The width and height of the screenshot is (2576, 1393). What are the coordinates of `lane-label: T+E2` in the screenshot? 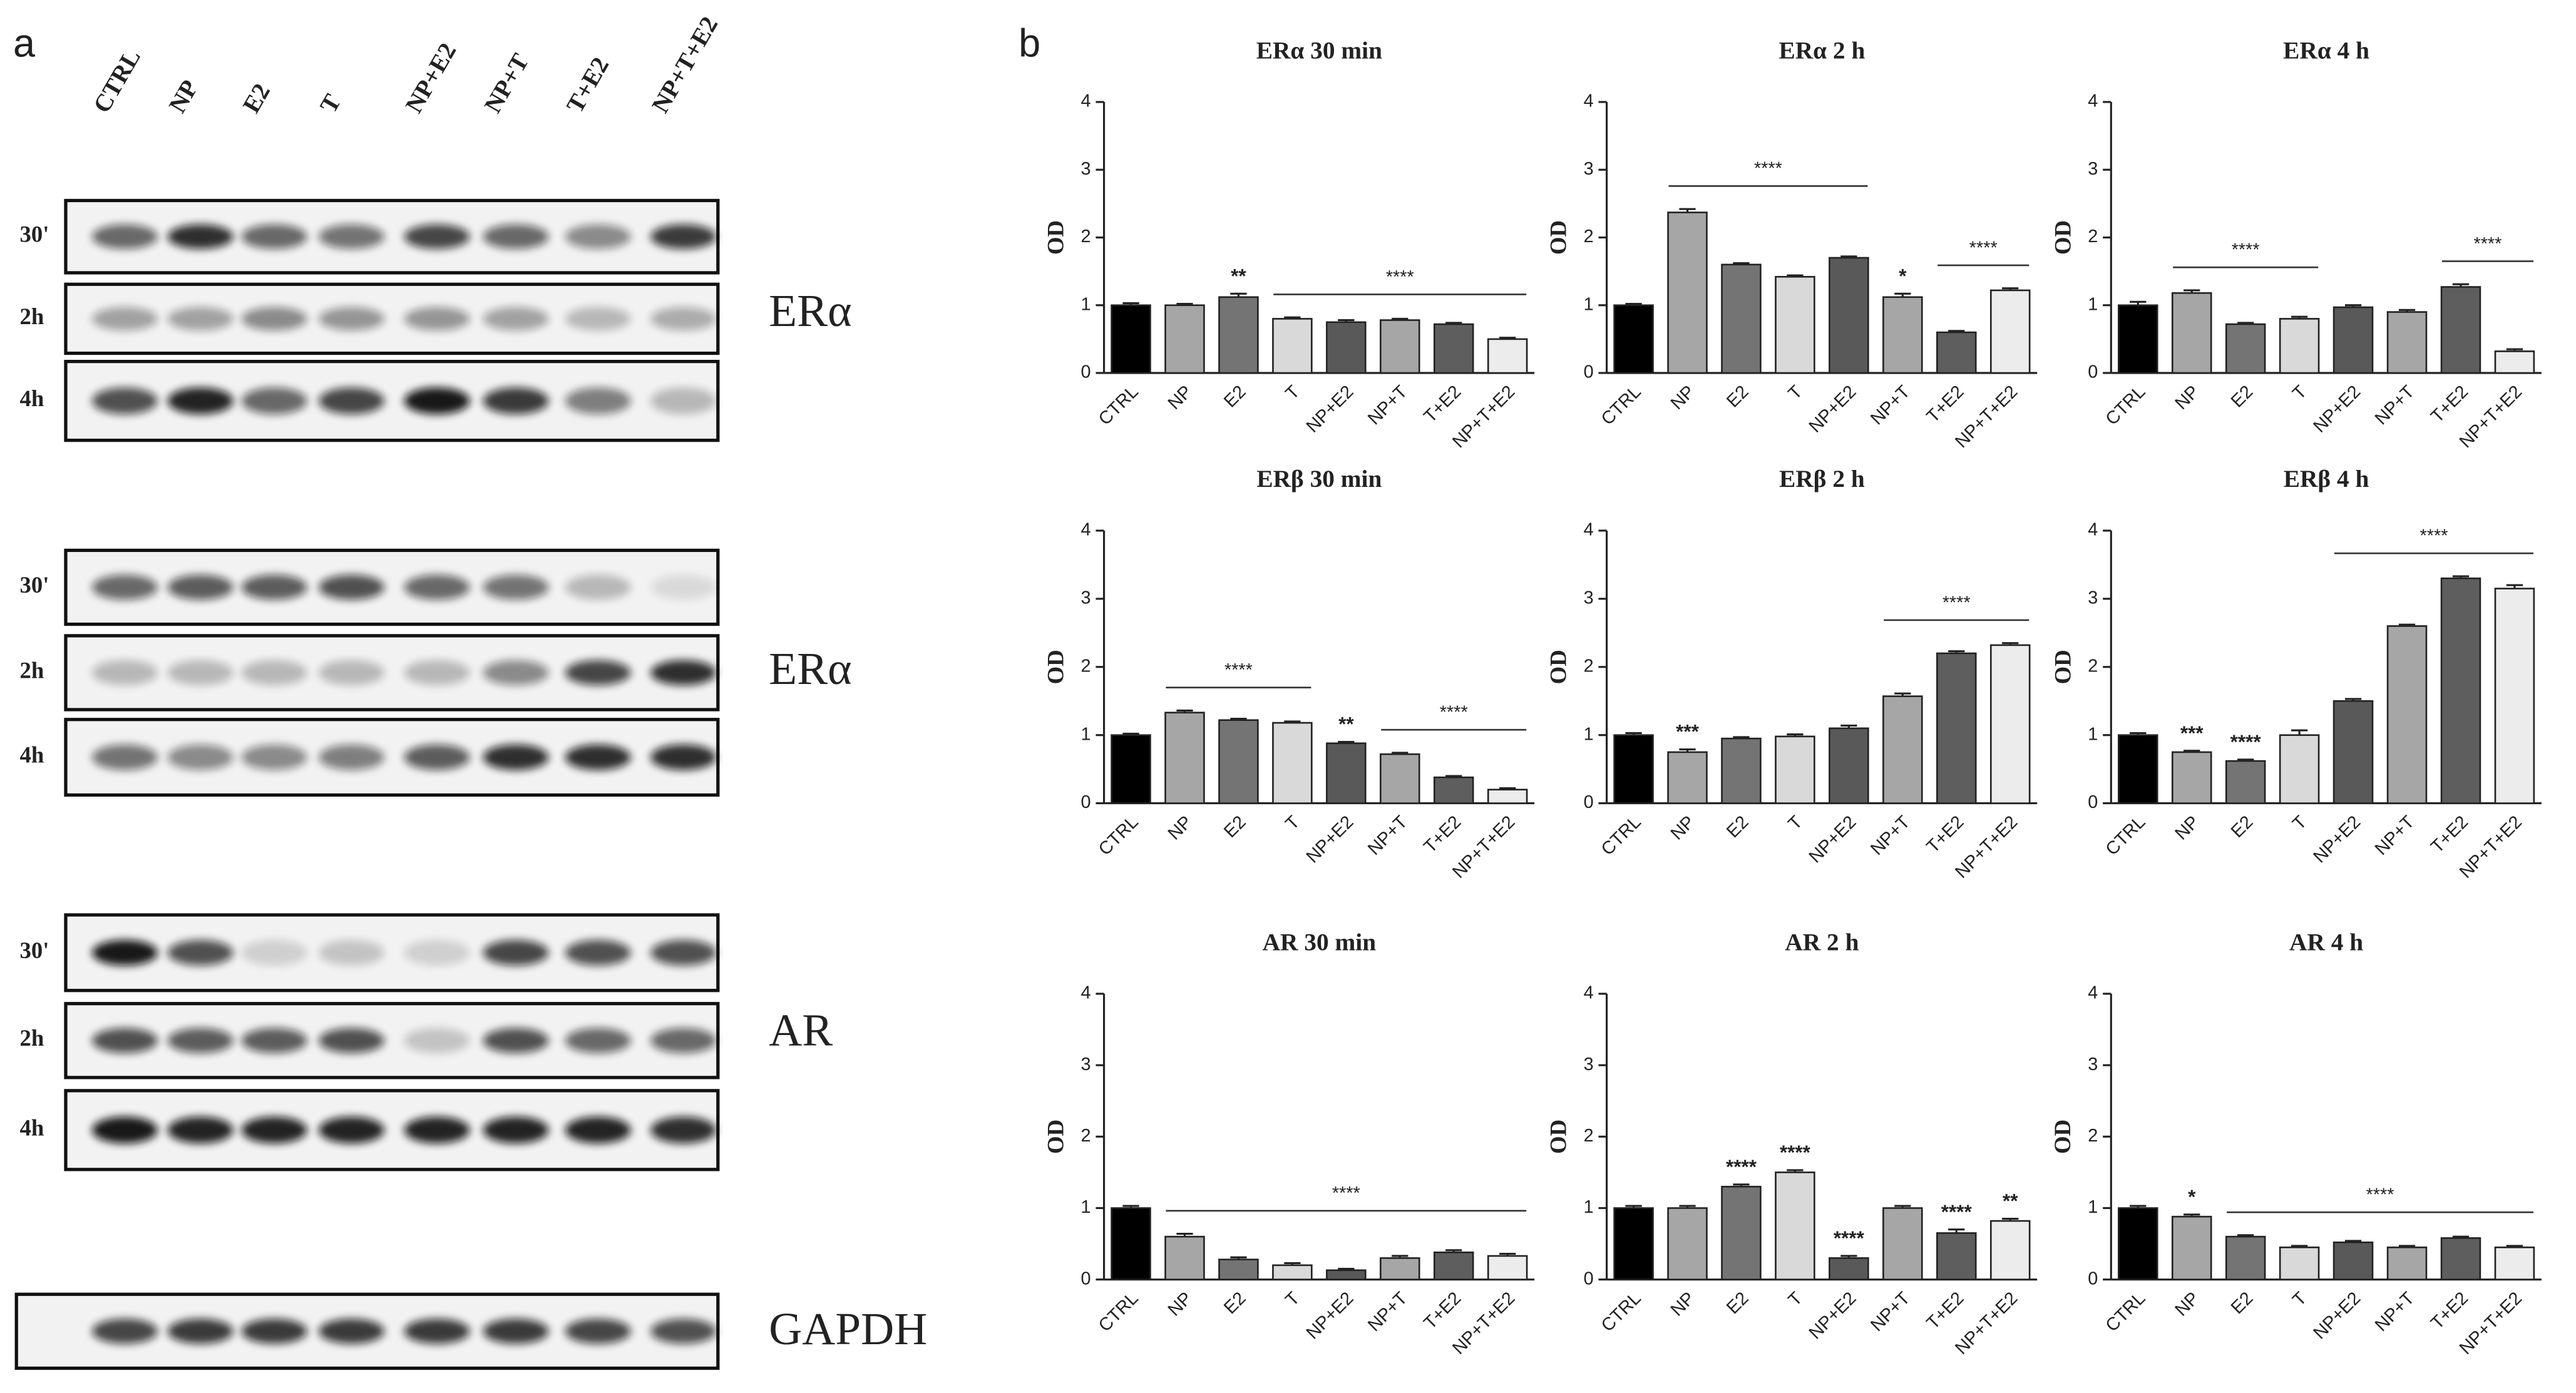 It's located at (587, 85).